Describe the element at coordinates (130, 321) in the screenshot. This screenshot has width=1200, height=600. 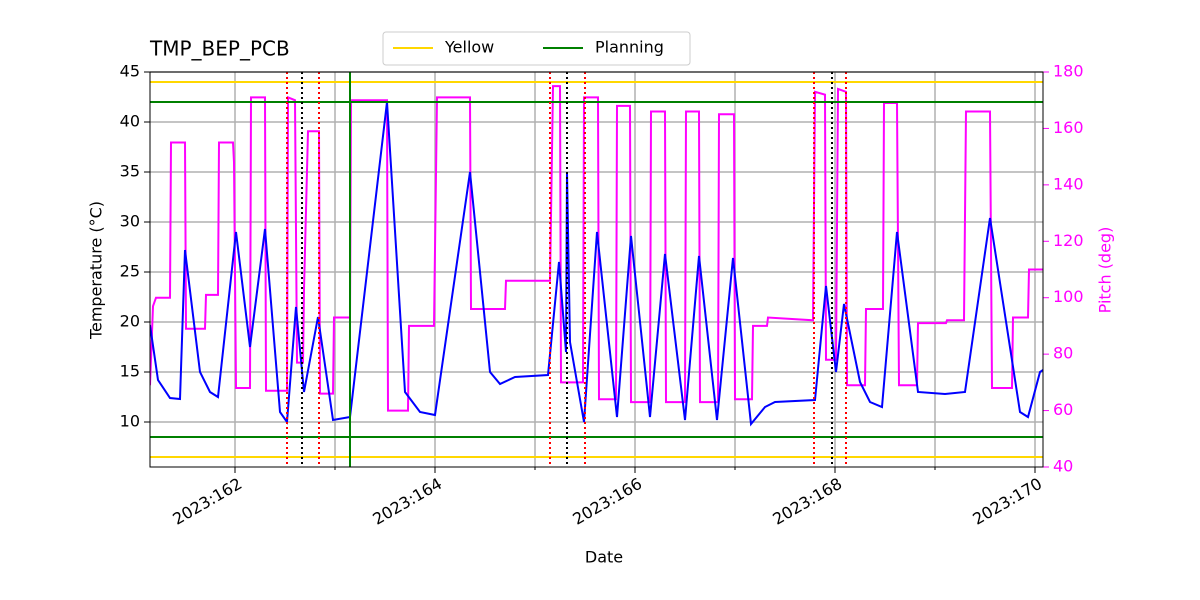
I see `y-tick-label: 20` at that location.